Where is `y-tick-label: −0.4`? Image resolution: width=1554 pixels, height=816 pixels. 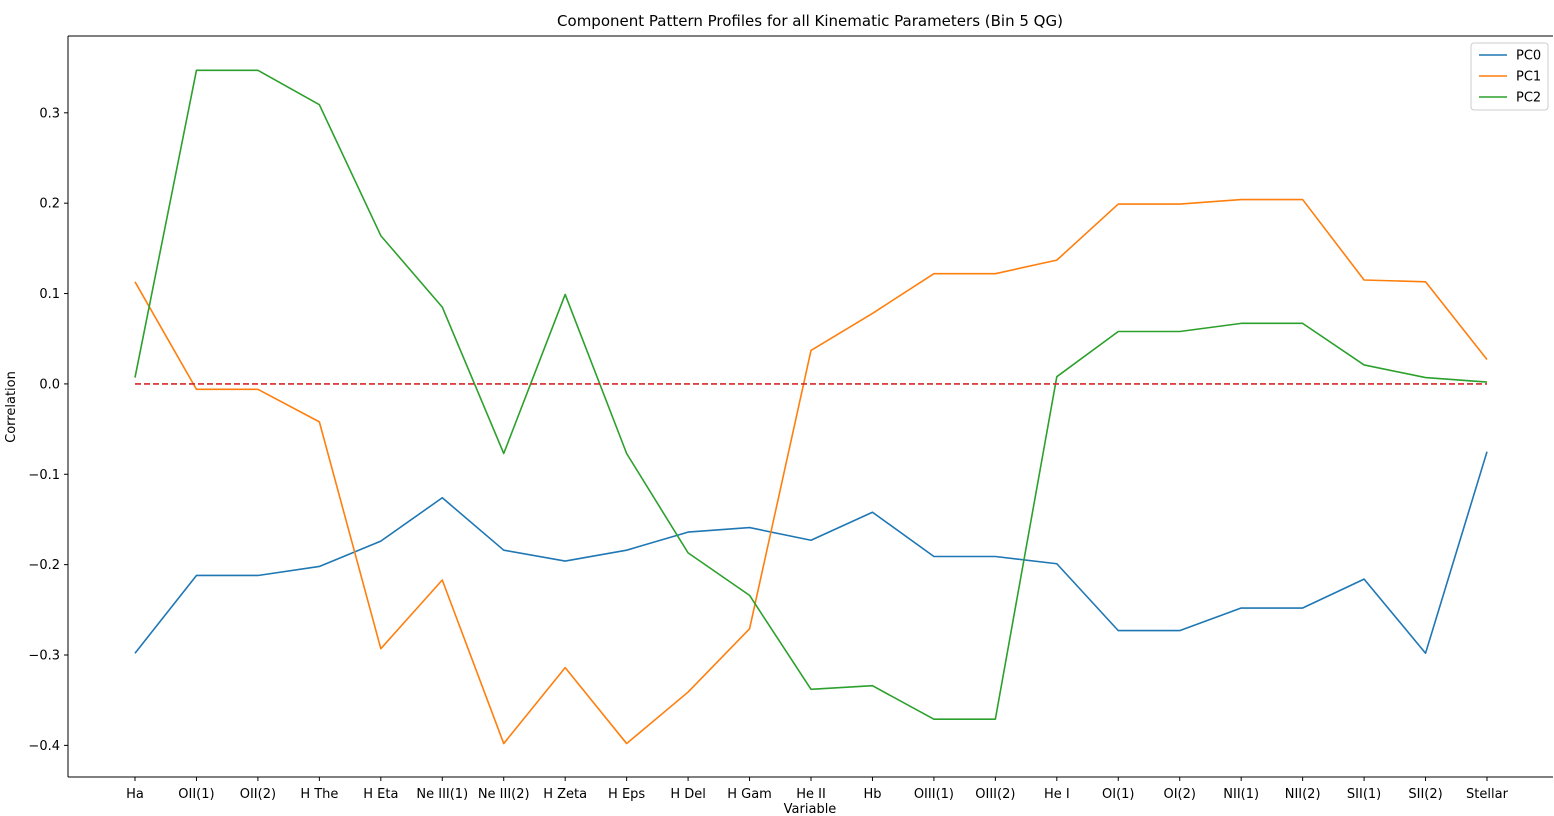 y-tick-label: −0.4 is located at coordinates (44, 746).